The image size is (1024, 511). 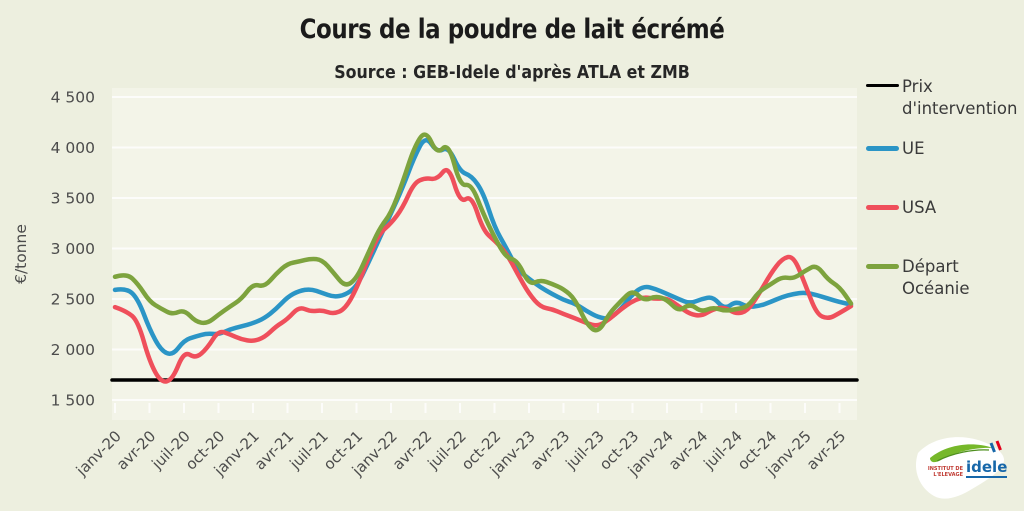 I want to click on ue-line-swatch, so click(x=882, y=148).